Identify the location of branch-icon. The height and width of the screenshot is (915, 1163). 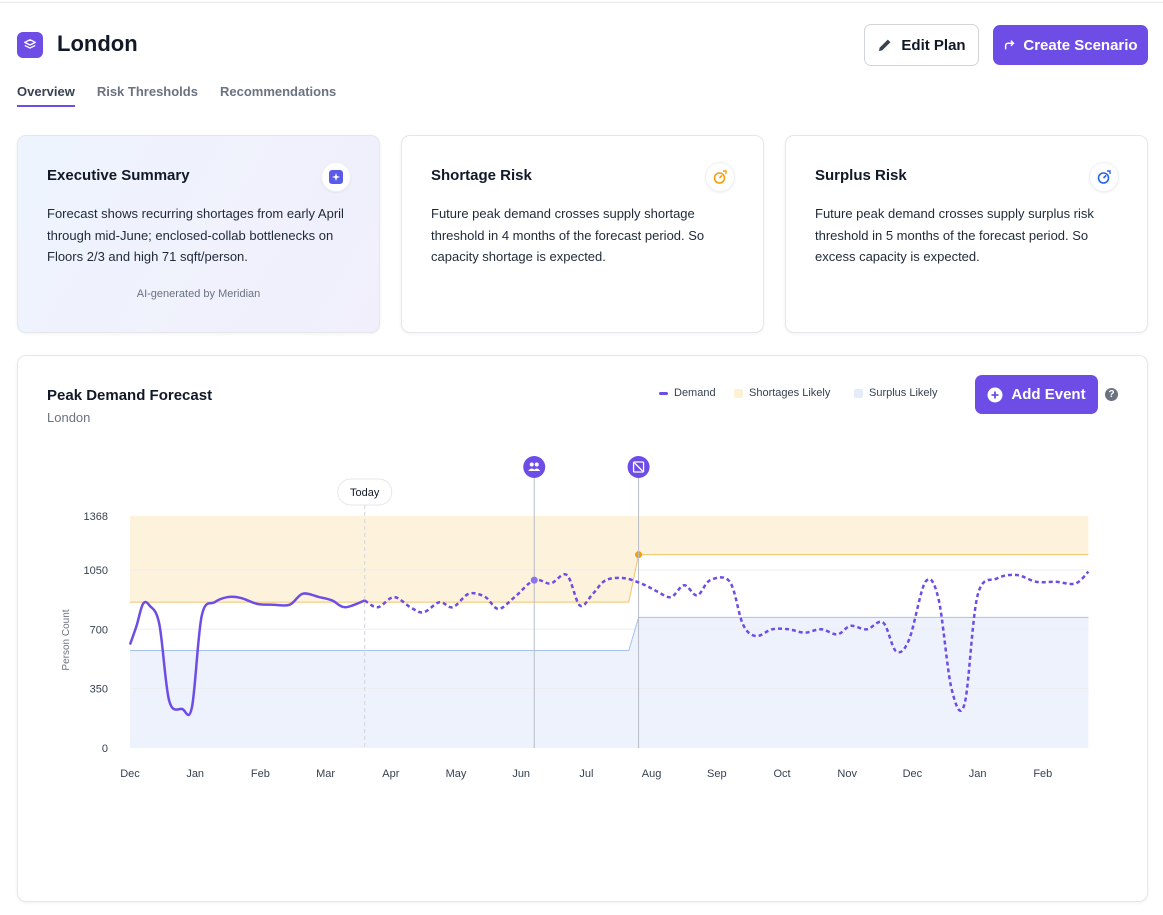
(1010, 45).